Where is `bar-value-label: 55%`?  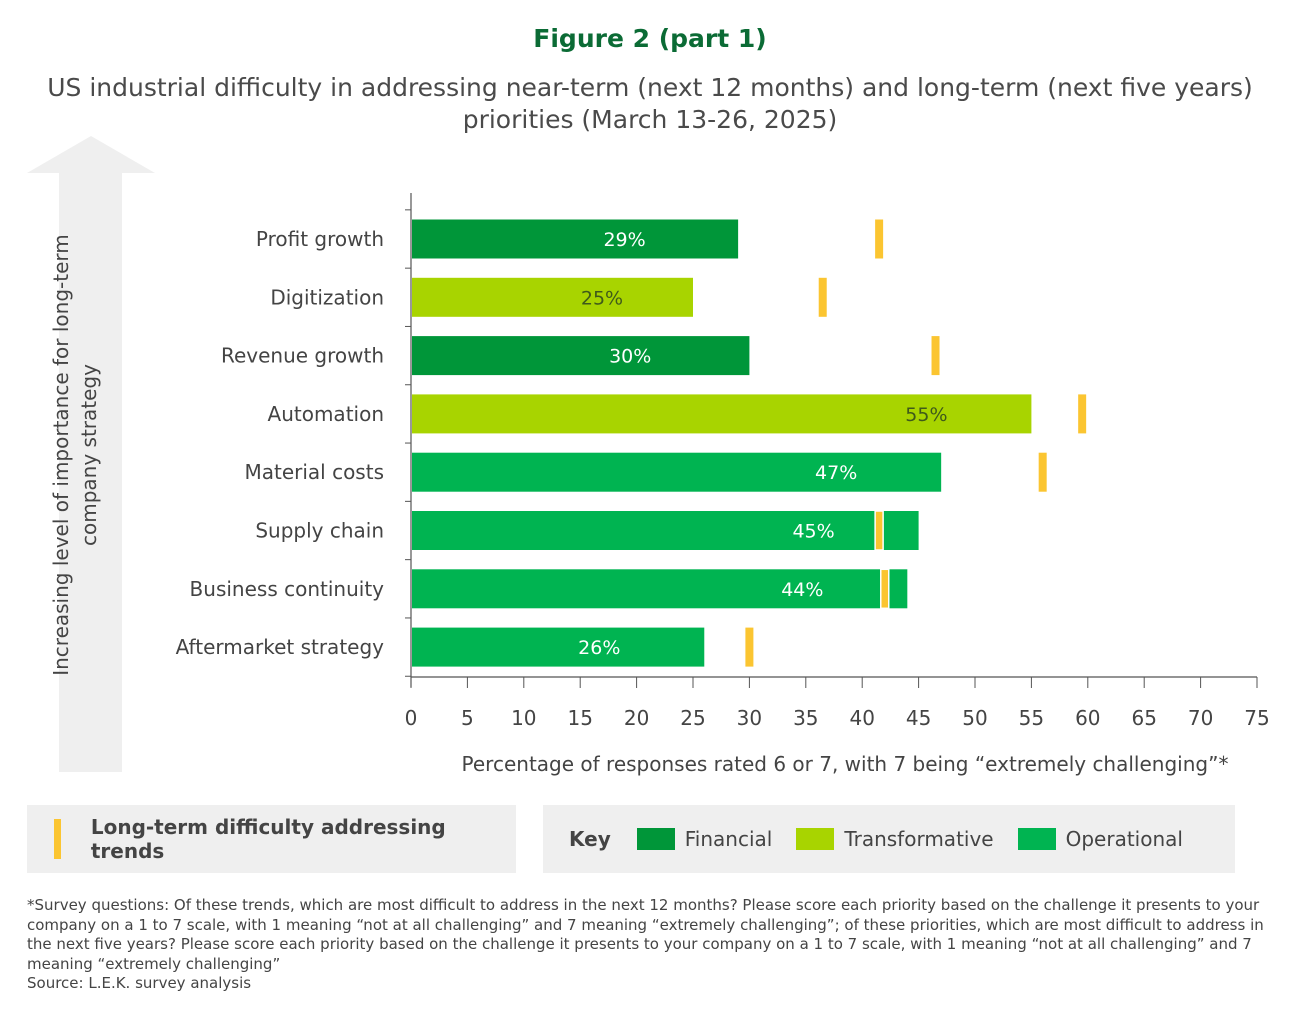 bar-value-label: 55% is located at coordinates (926, 415).